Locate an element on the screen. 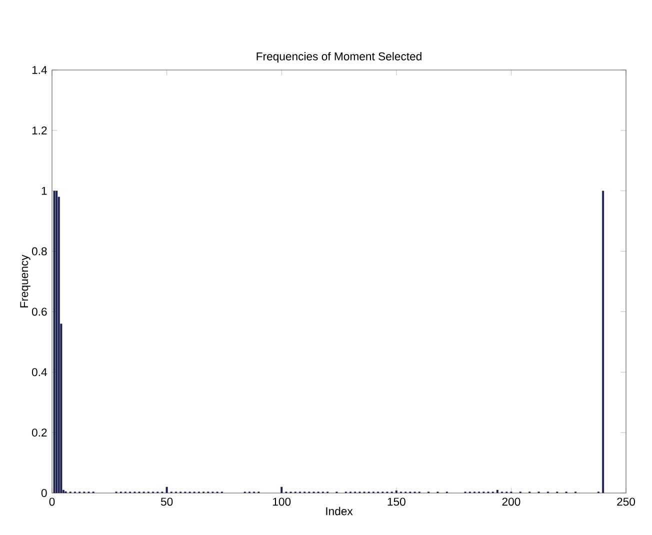 This screenshot has width=652, height=535. chart-title: Frequencies of Moment Selected is located at coordinates (339, 57).